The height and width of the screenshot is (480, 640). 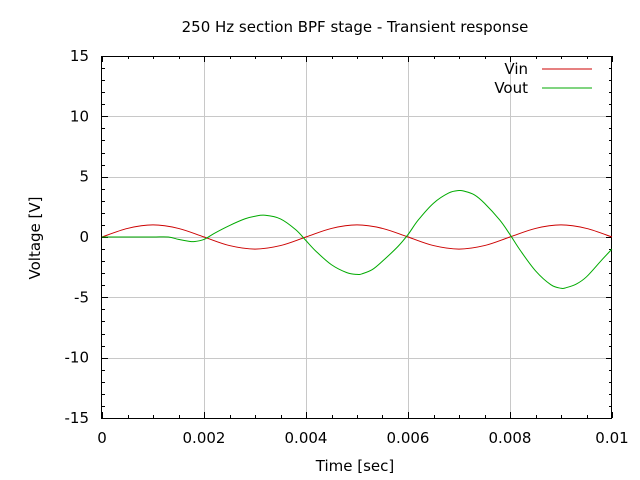 What do you see at coordinates (77, 418) in the screenshot?
I see `y-tick-label: -15` at bounding box center [77, 418].